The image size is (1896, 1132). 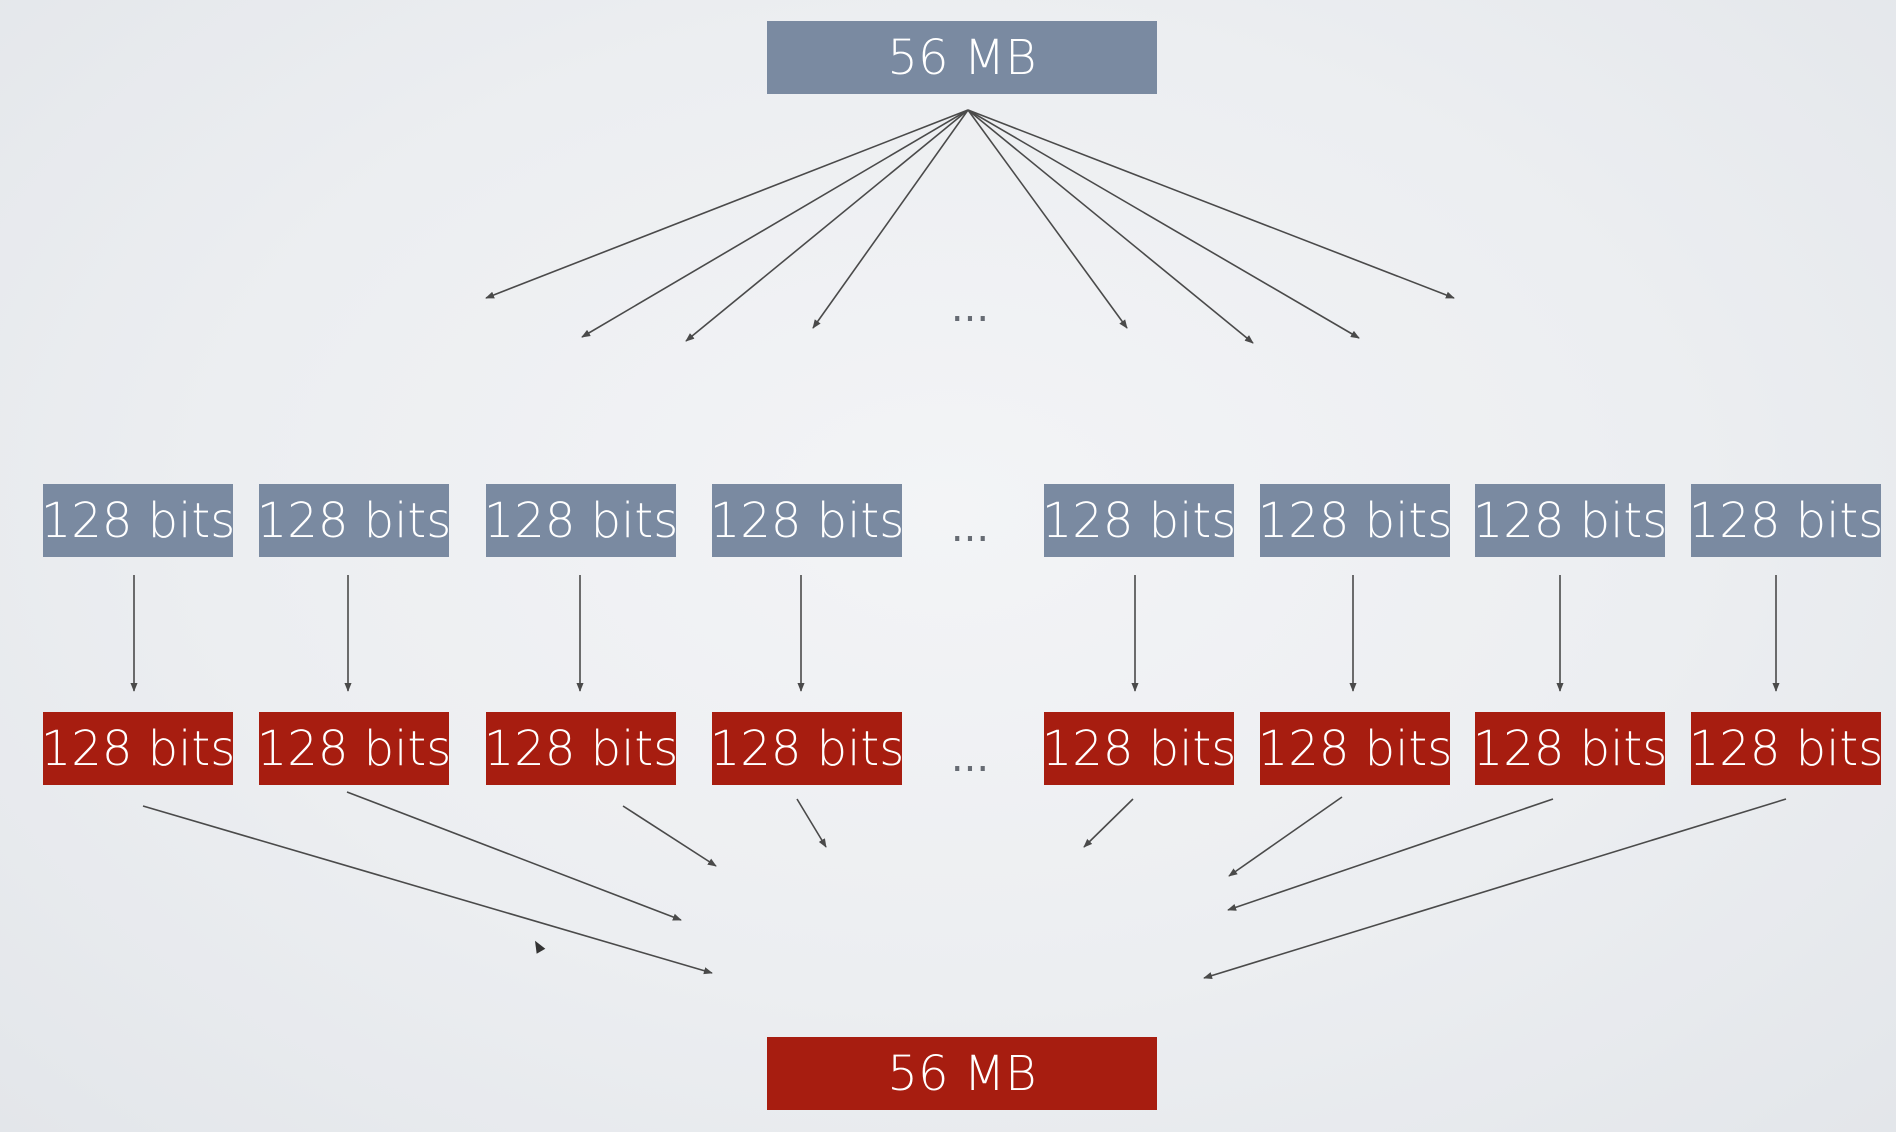 I want to click on fan-out-arrows, so click(x=970, y=226).